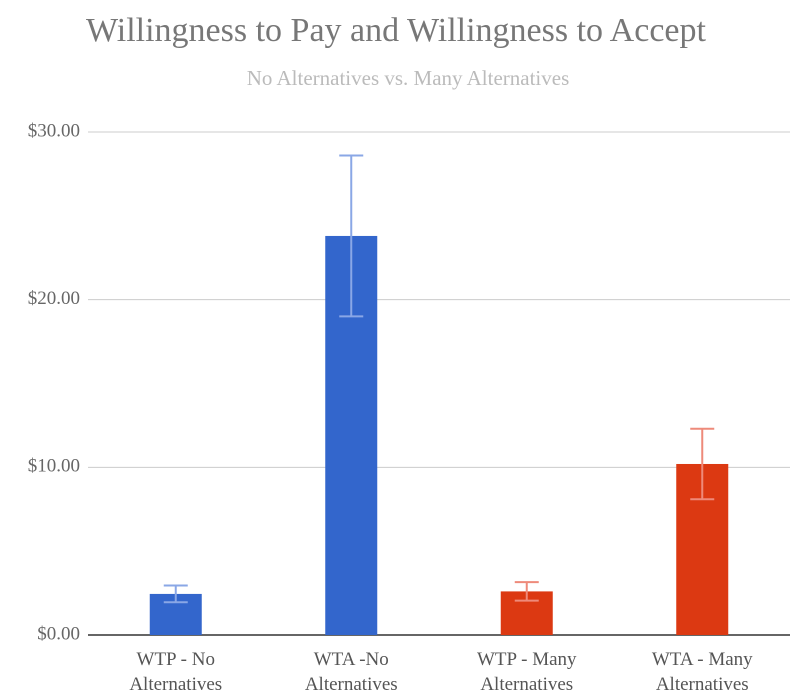 This screenshot has height=697, width=793. I want to click on y-tick-label: $30.00, so click(54, 130).